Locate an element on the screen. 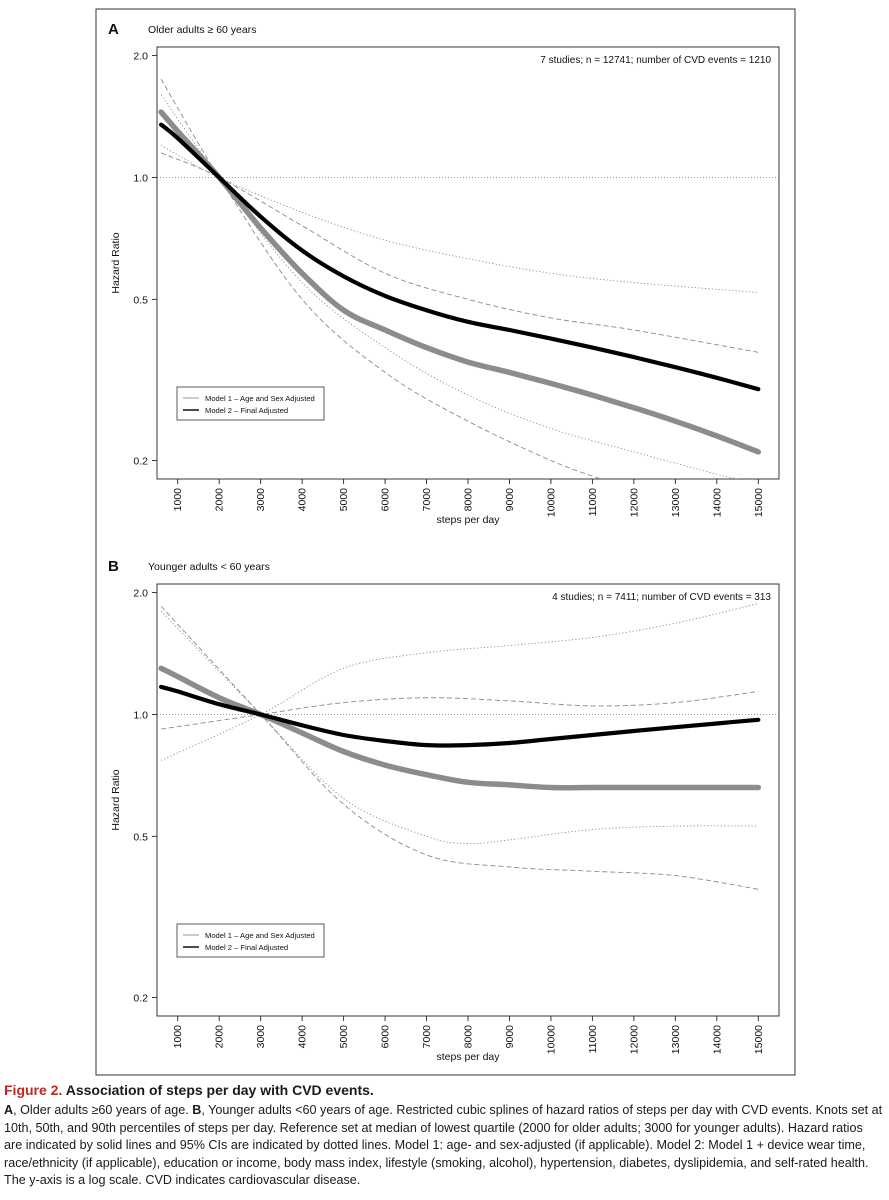  panel-letter: A is located at coordinates (113, 29).